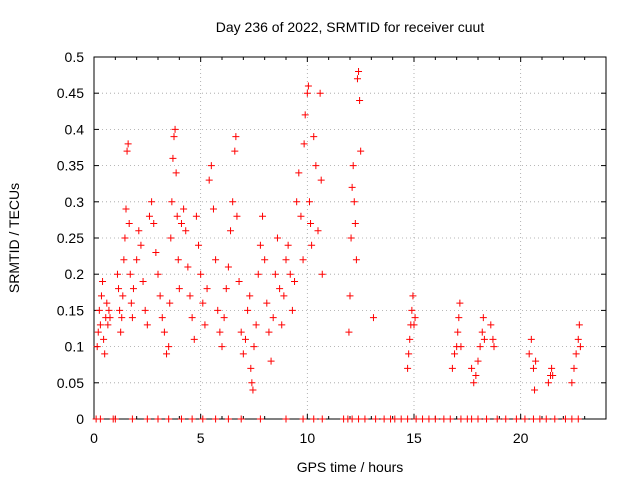 This screenshot has height=480, width=640. I want to click on y-tick-label: 0.2, so click(75, 274).